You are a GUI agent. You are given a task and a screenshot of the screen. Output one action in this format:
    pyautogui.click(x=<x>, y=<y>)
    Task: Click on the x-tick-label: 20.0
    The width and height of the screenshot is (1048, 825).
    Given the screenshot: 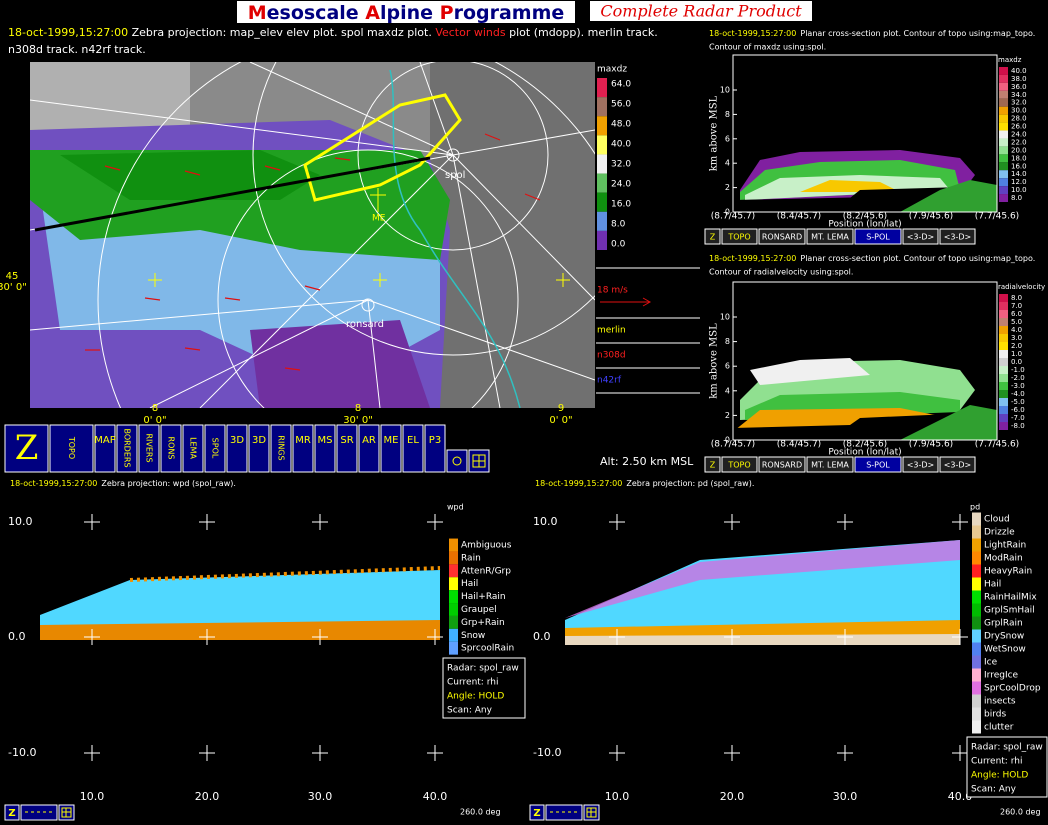 What is the action you would take?
    pyautogui.click(x=732, y=796)
    